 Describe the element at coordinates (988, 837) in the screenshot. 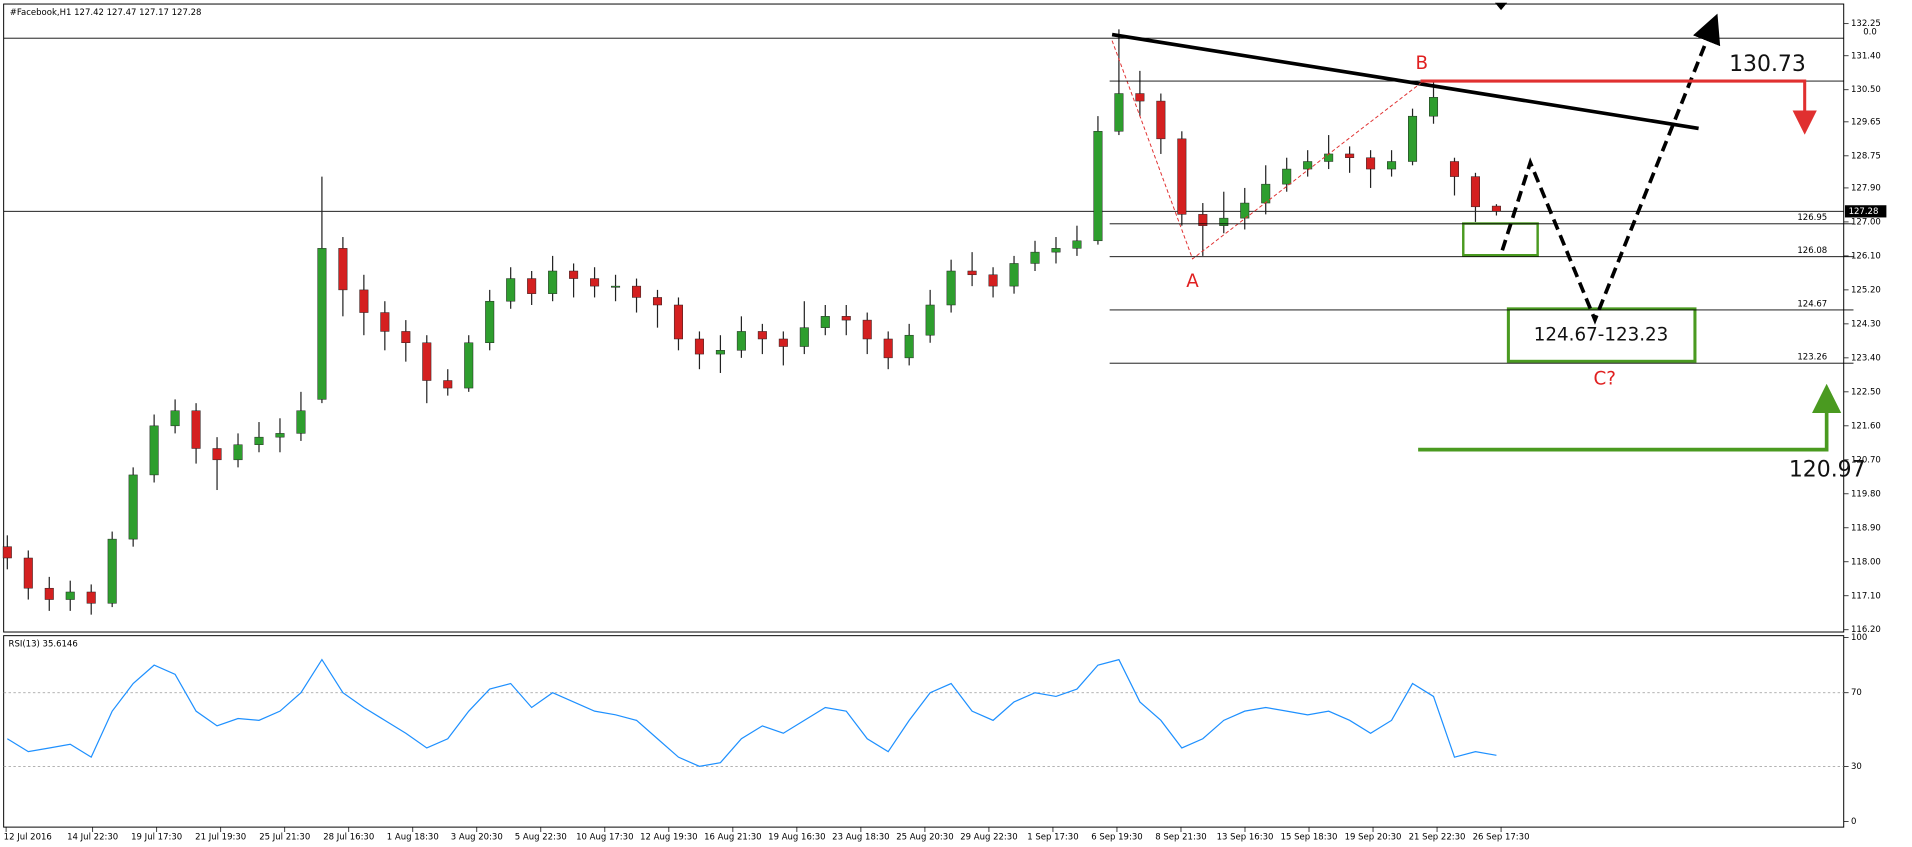

I see `x-tick-label: 29 Aug 22:30` at that location.